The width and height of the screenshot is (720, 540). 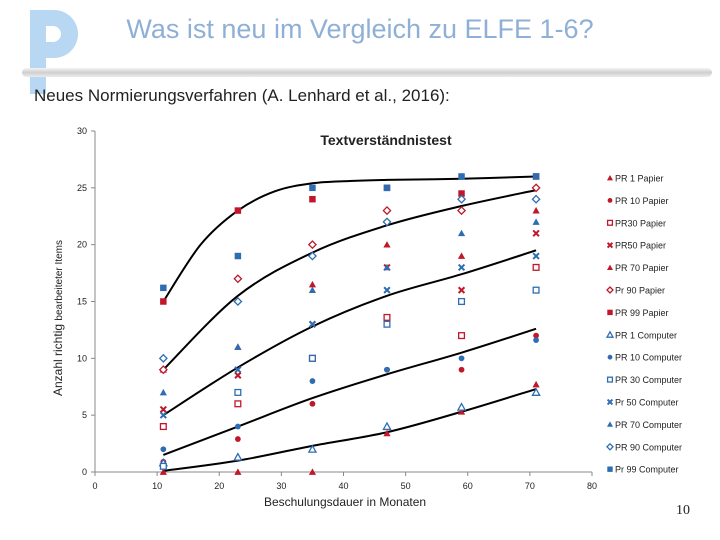 What do you see at coordinates (343, 486) in the screenshot?
I see `x-tick-label: 40` at bounding box center [343, 486].